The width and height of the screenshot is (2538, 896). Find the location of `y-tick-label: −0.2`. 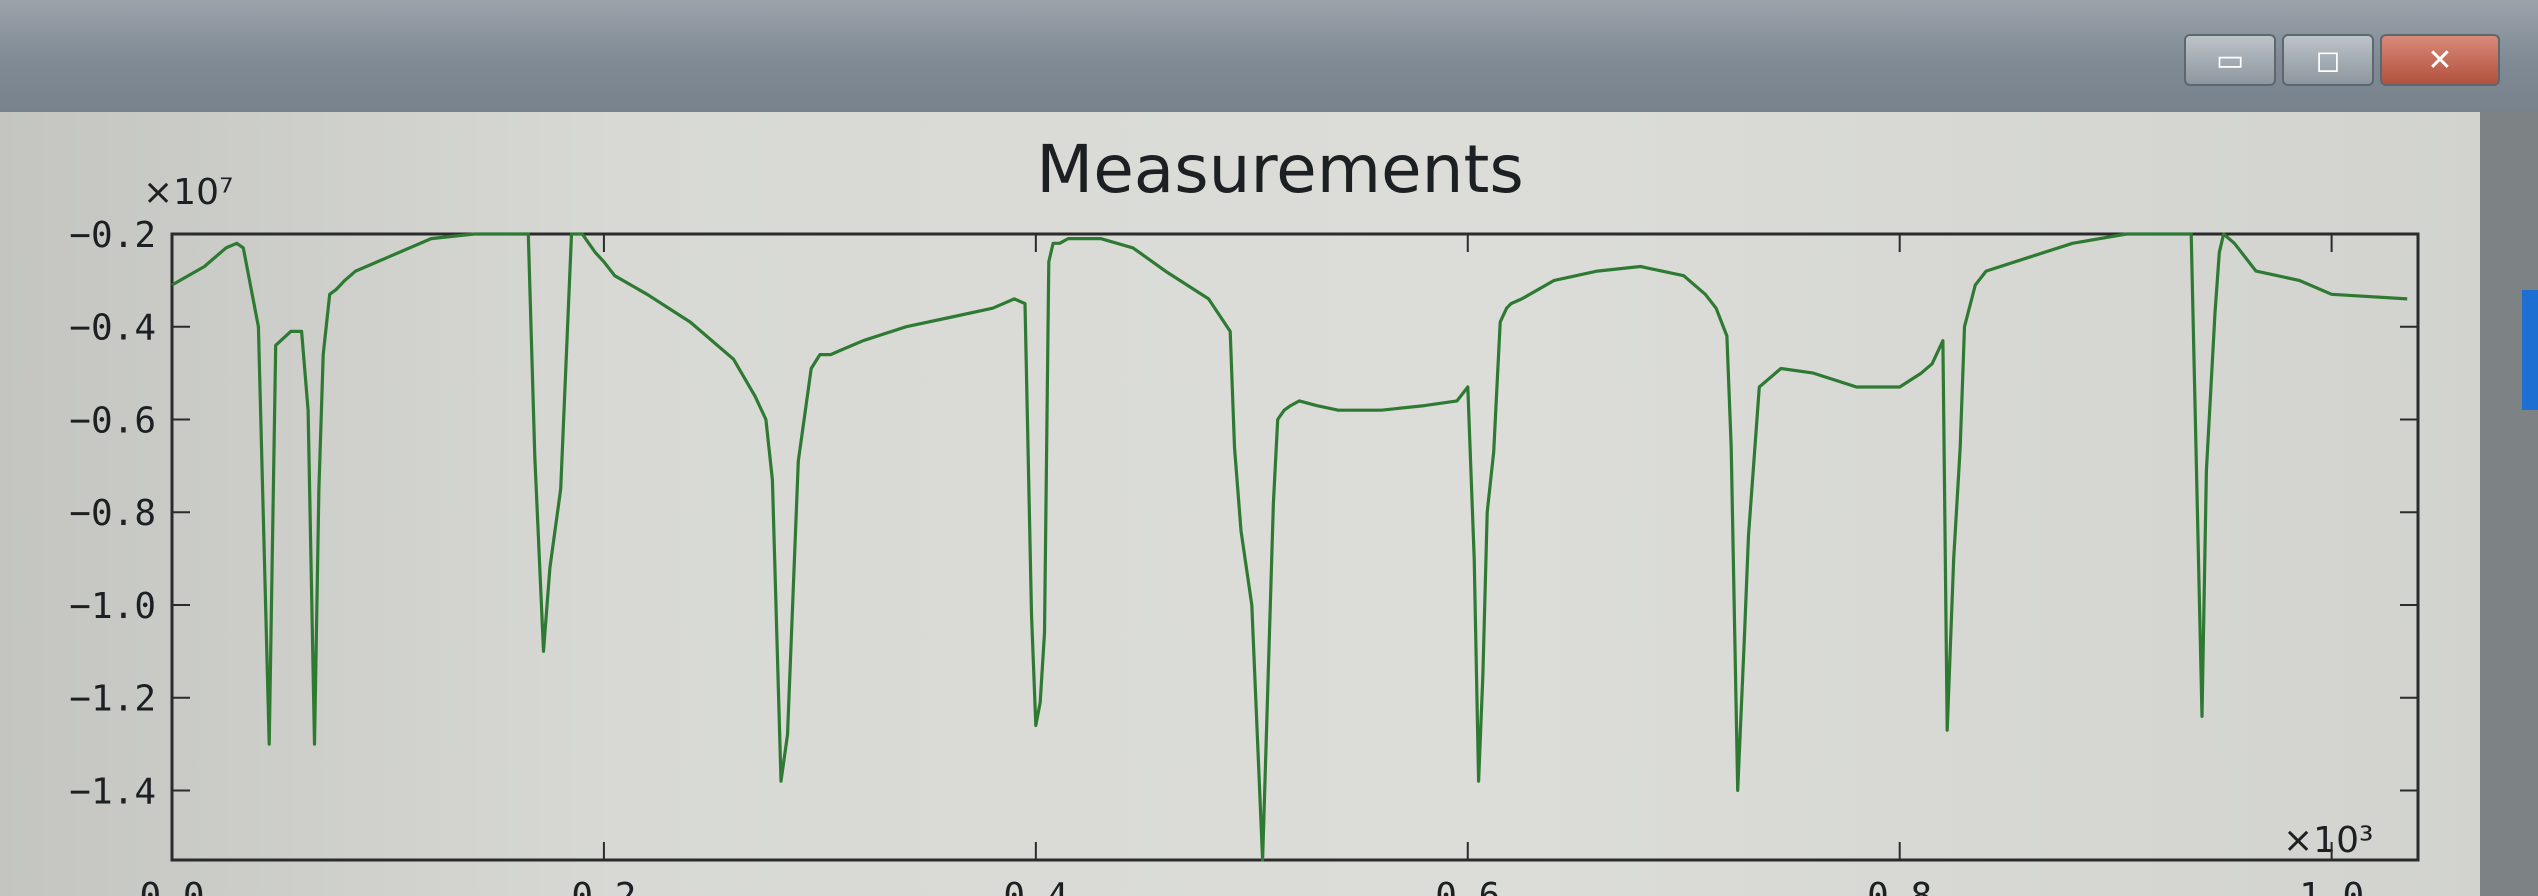

y-tick-label: −0.2 is located at coordinates (112, 235).